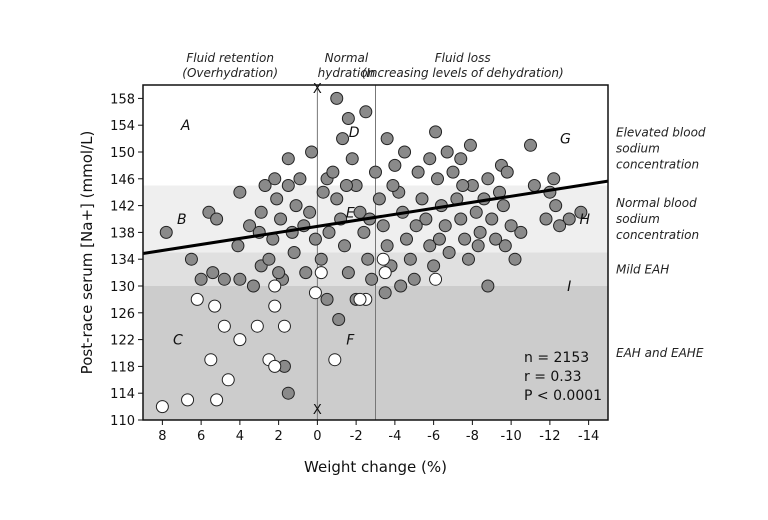  What do you see at coordinates (122, 341) in the screenshot?
I see `y-tick-label-3: 122` at bounding box center [122, 341].